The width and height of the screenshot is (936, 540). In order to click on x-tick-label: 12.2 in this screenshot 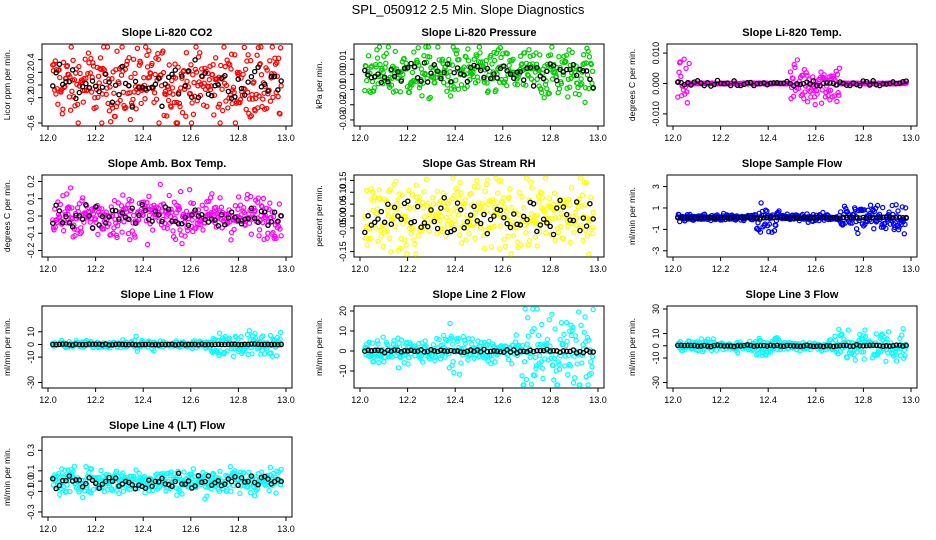, I will do `click(721, 269)`.